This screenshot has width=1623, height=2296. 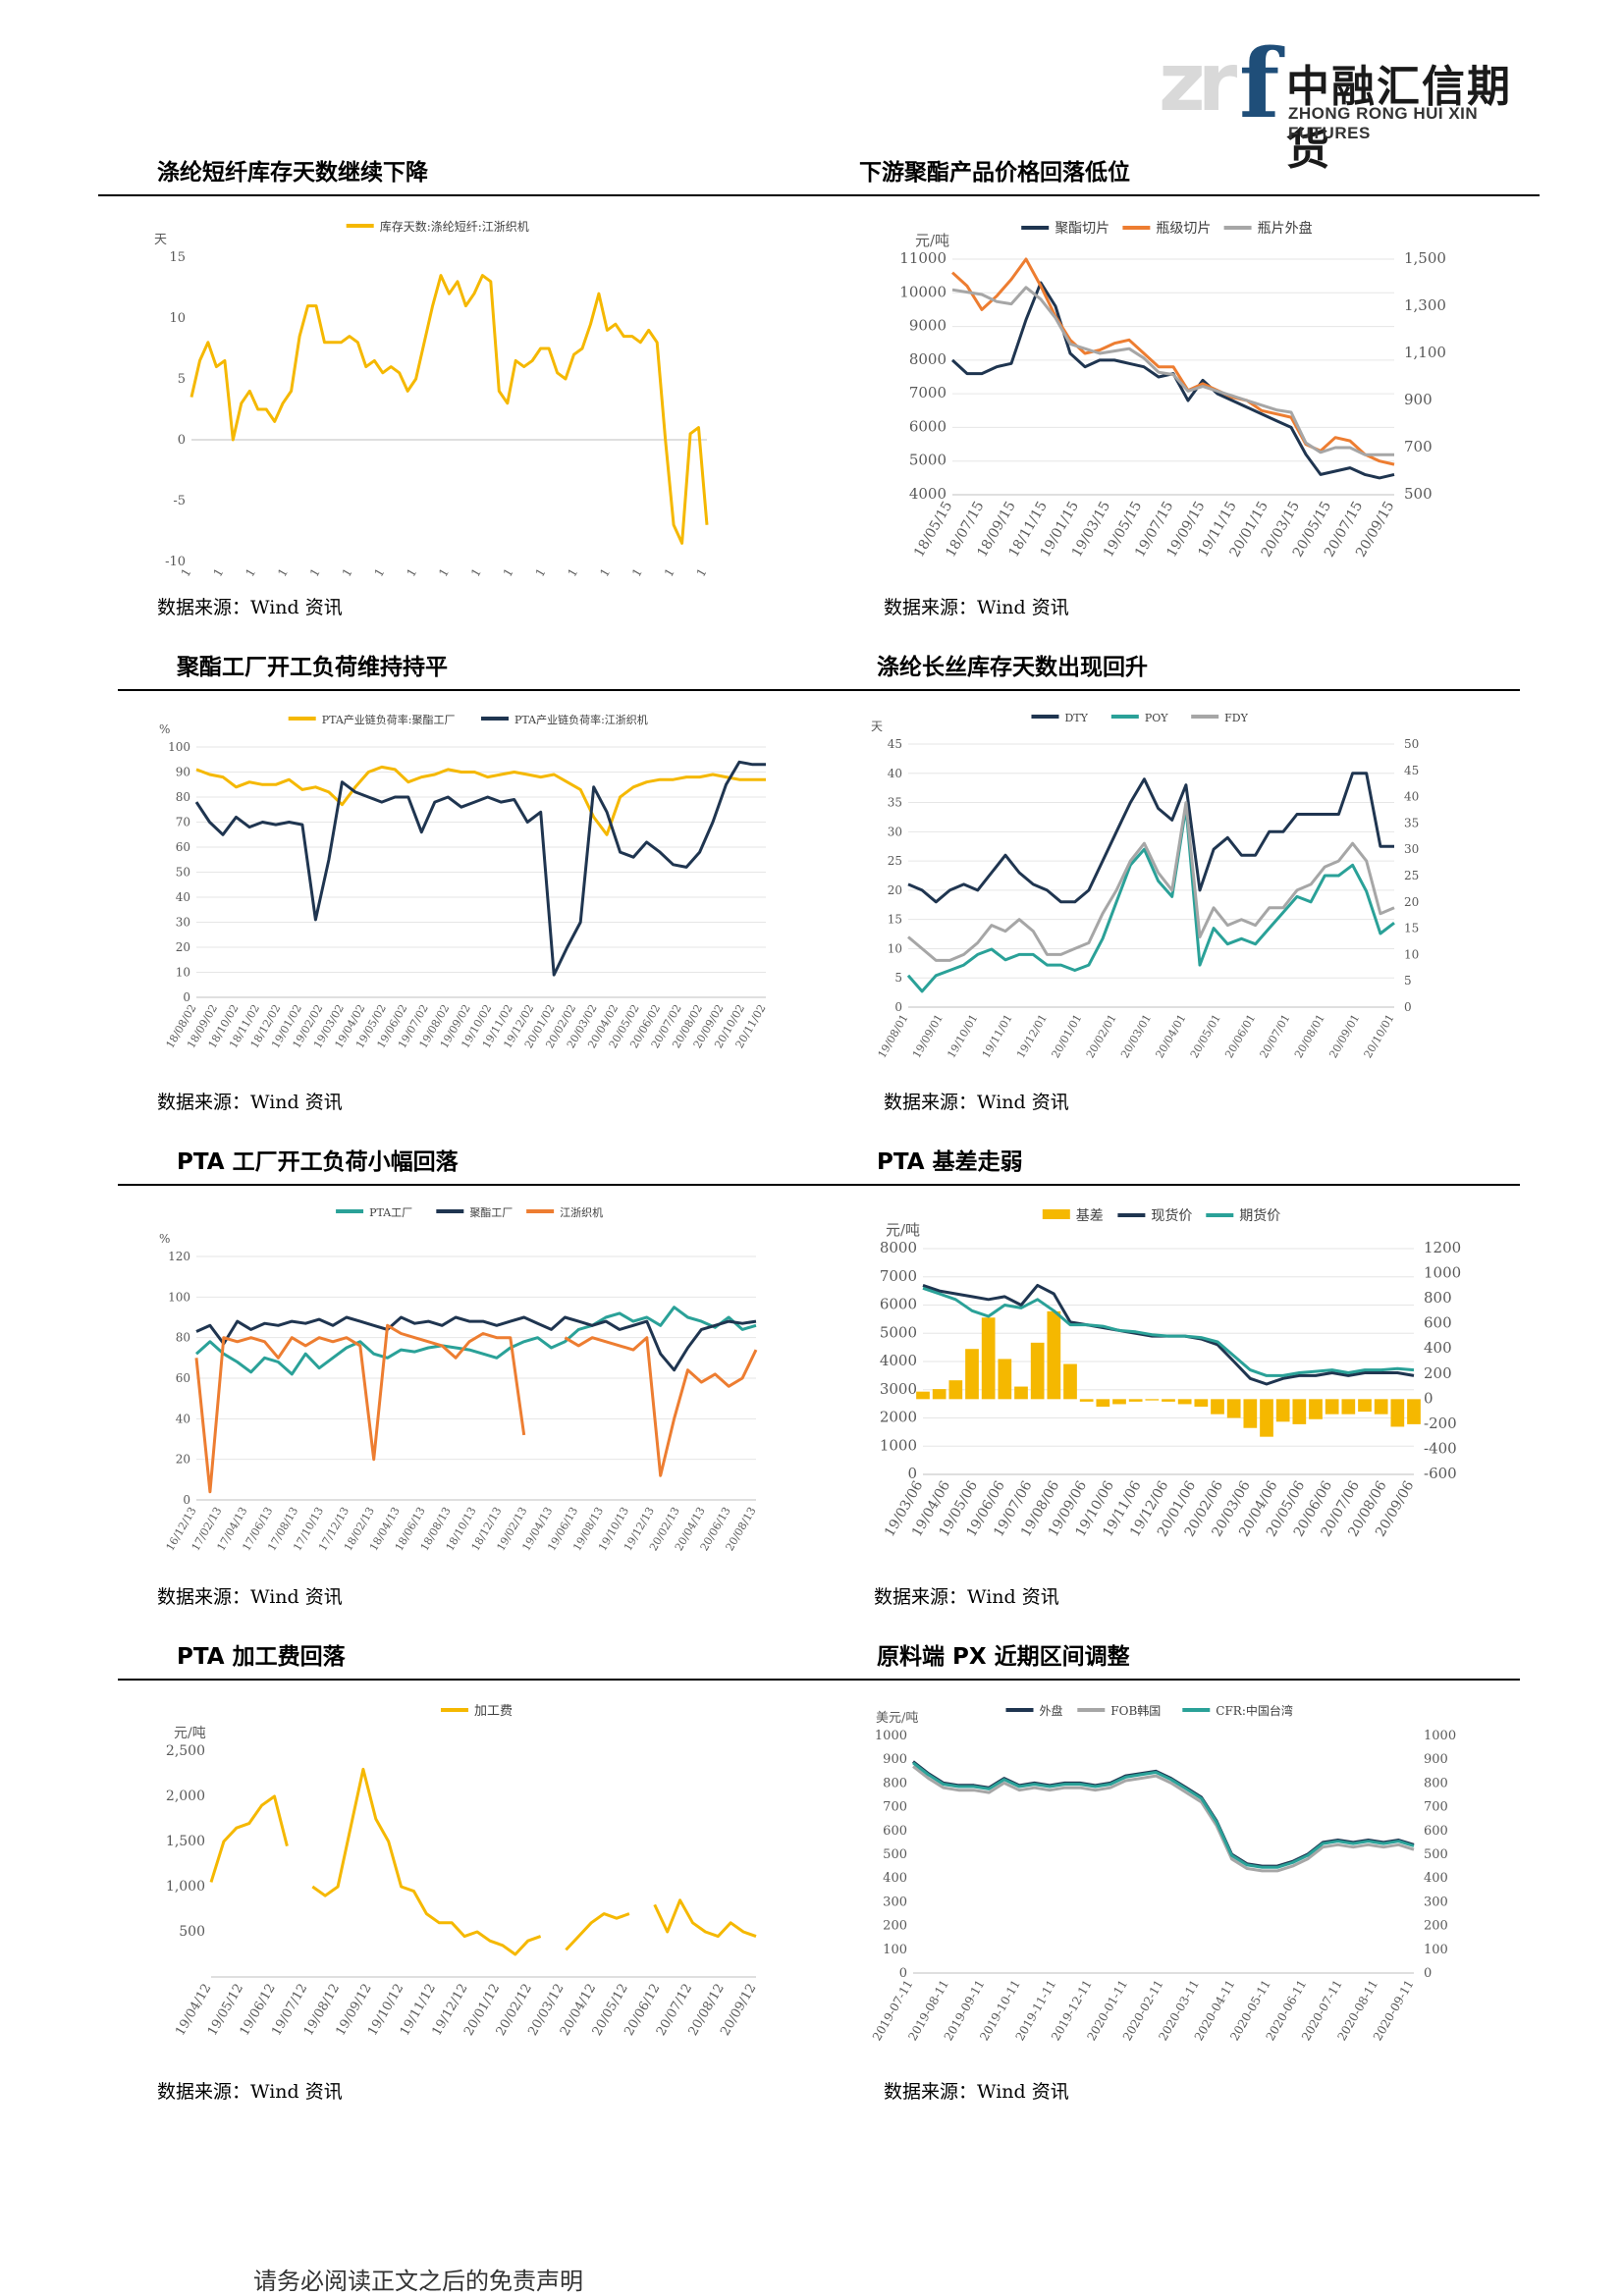 I want to click on y-tick-label: 25, so click(x=895, y=861).